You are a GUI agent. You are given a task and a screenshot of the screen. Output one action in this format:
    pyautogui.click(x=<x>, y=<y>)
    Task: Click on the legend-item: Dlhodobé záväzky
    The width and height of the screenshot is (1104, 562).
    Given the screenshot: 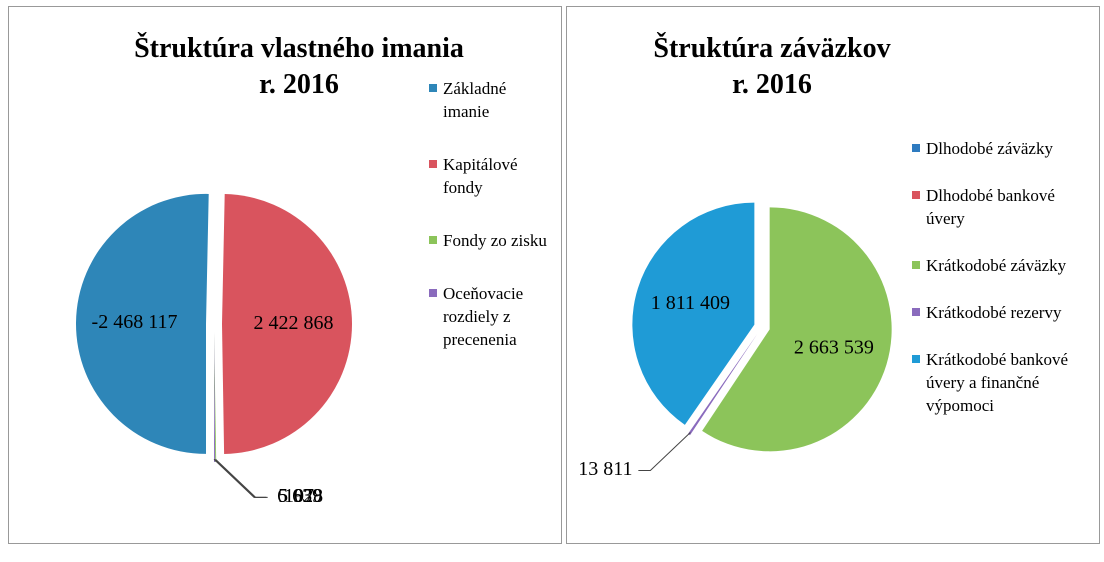 What is the action you would take?
    pyautogui.click(x=1002, y=148)
    